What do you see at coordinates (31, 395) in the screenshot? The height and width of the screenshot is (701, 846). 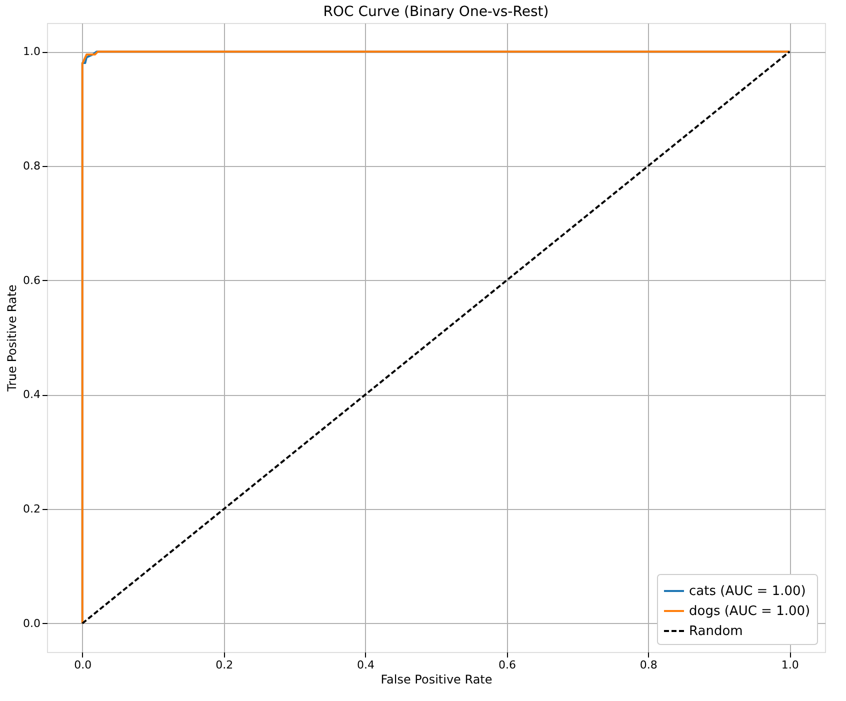 I see `y-tick-label: 0.4` at bounding box center [31, 395].